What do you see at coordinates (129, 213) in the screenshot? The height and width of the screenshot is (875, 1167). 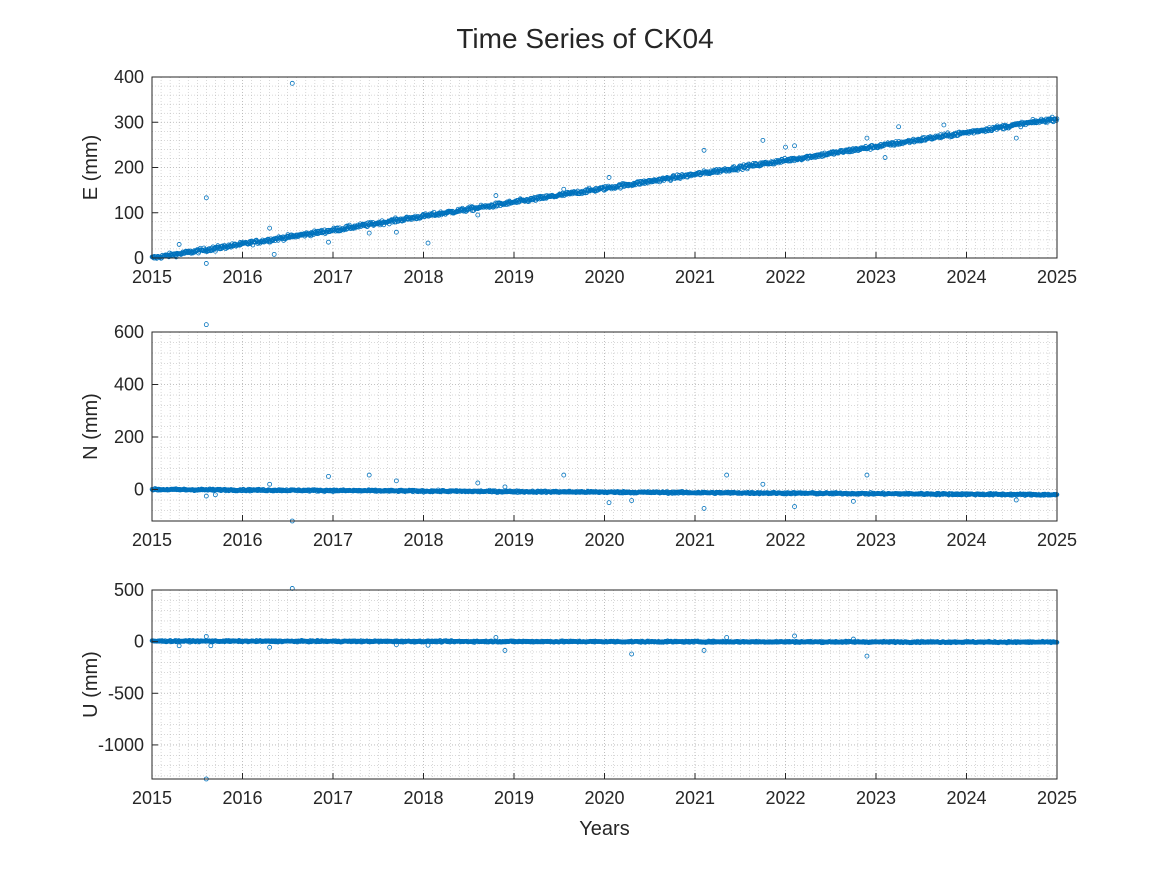 I see `y-tick-label: 100` at bounding box center [129, 213].